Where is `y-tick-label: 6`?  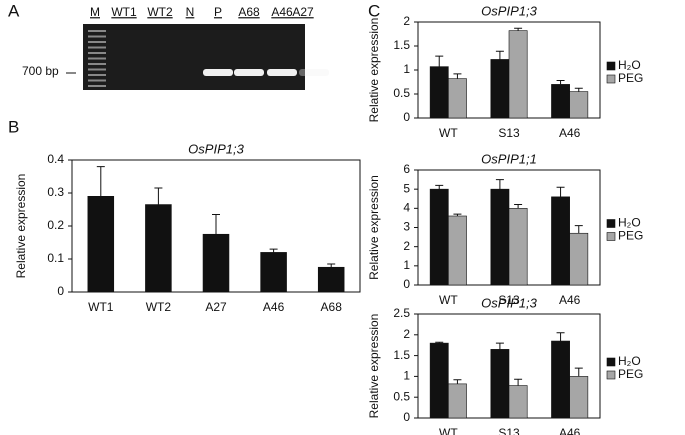
y-tick-label: 6 is located at coordinates (406, 169).